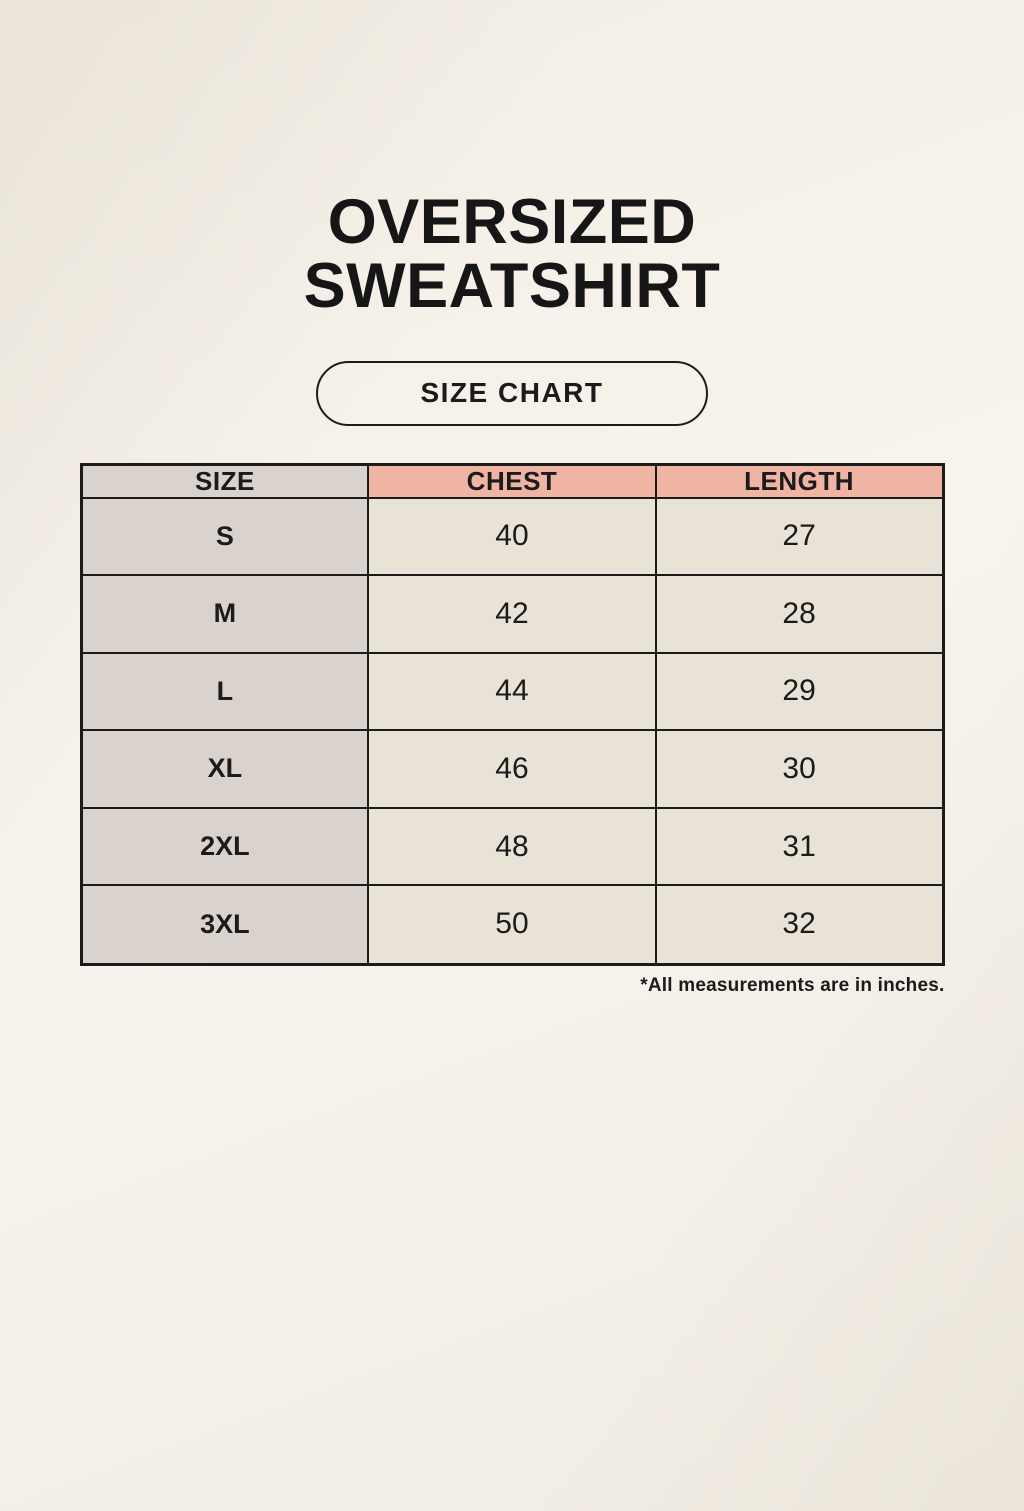  I want to click on size-cell: 2XL, so click(224, 846).